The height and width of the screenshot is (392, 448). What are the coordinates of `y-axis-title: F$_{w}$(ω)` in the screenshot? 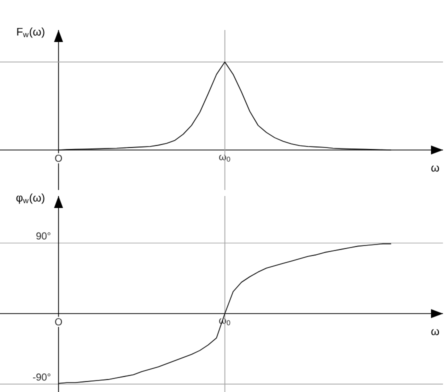 It's located at (30, 33).